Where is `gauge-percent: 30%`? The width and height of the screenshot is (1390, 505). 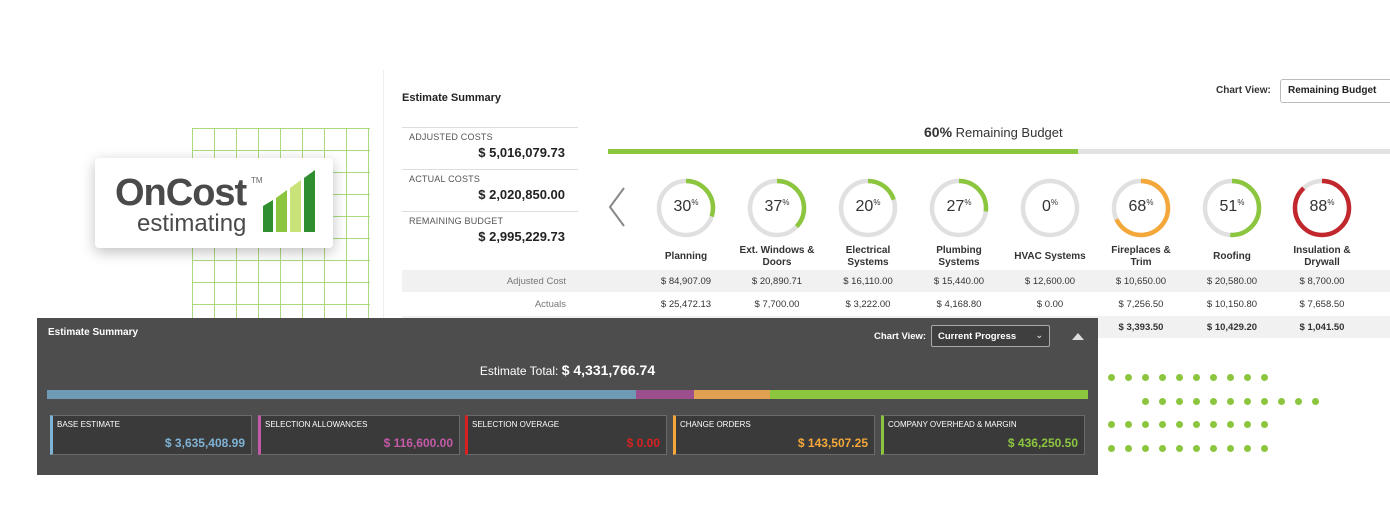 gauge-percent: 30% is located at coordinates (686, 206).